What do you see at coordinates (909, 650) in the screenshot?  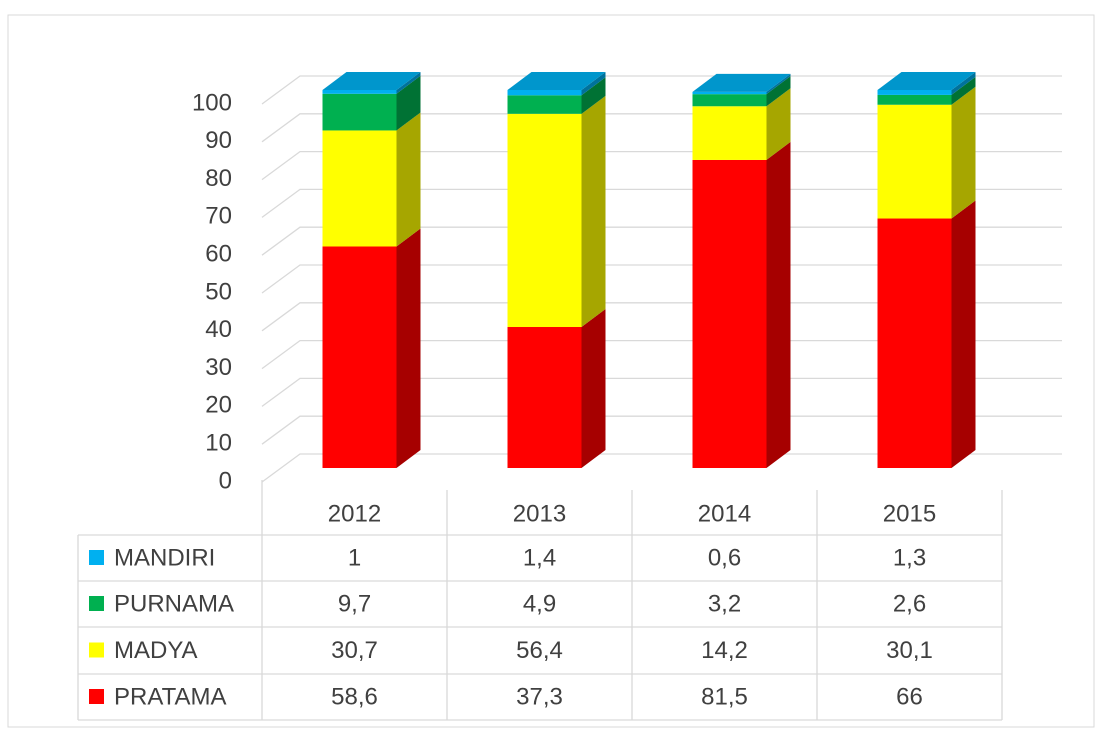 I see `data-label: 30,1` at bounding box center [909, 650].